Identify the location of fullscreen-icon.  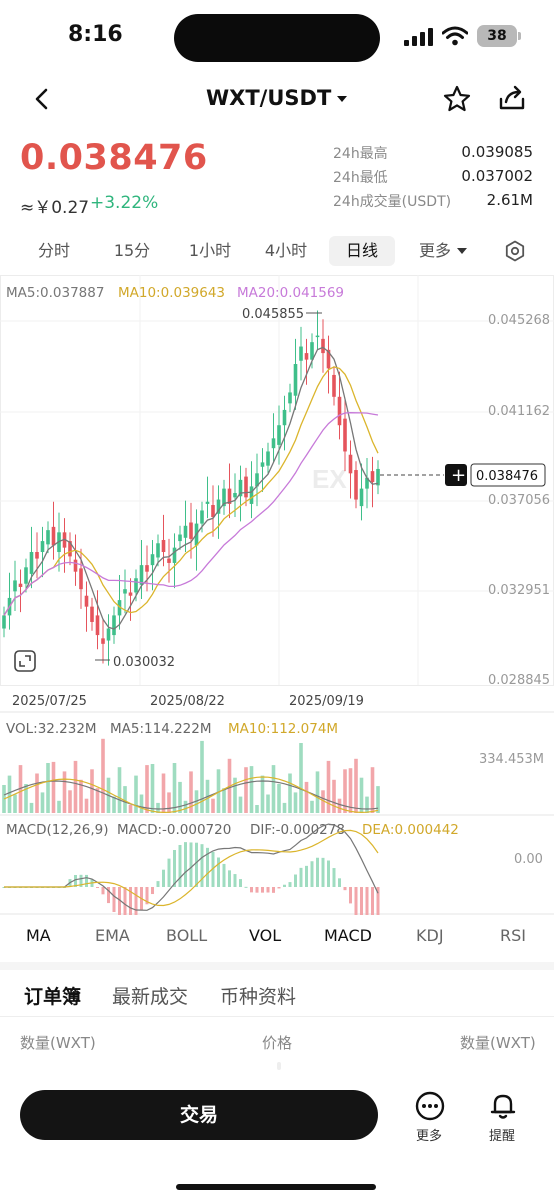
(25, 661).